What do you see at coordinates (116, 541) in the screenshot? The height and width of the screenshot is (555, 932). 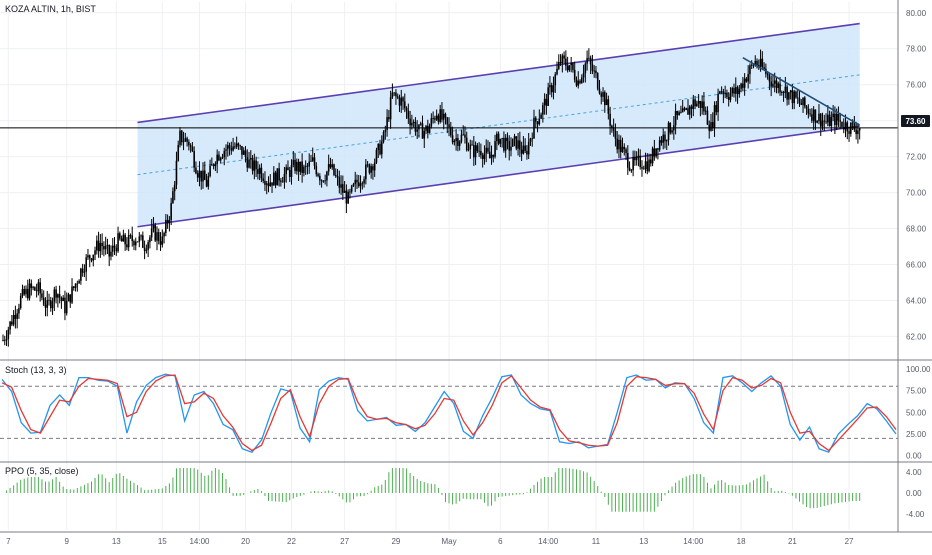 I see `time-tick-label: 13` at bounding box center [116, 541].